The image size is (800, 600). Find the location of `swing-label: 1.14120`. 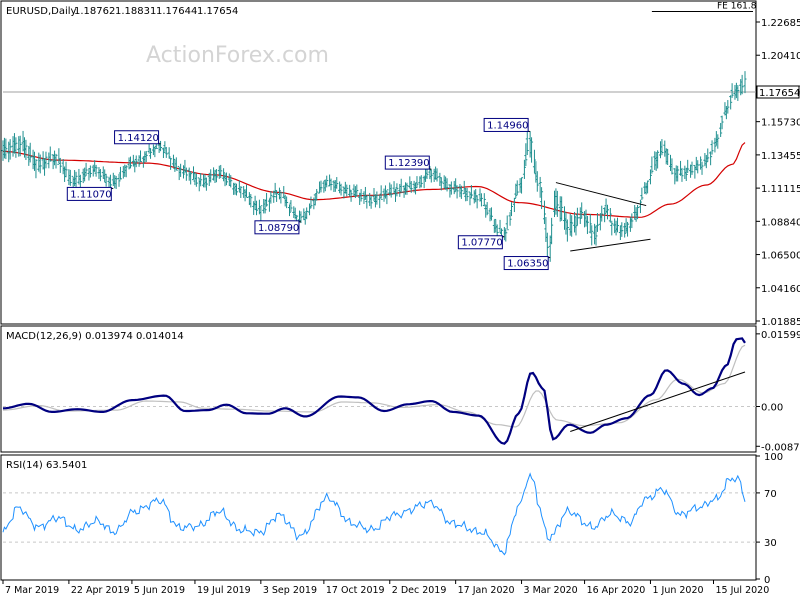

swing-label: 1.14120 is located at coordinates (137, 137).